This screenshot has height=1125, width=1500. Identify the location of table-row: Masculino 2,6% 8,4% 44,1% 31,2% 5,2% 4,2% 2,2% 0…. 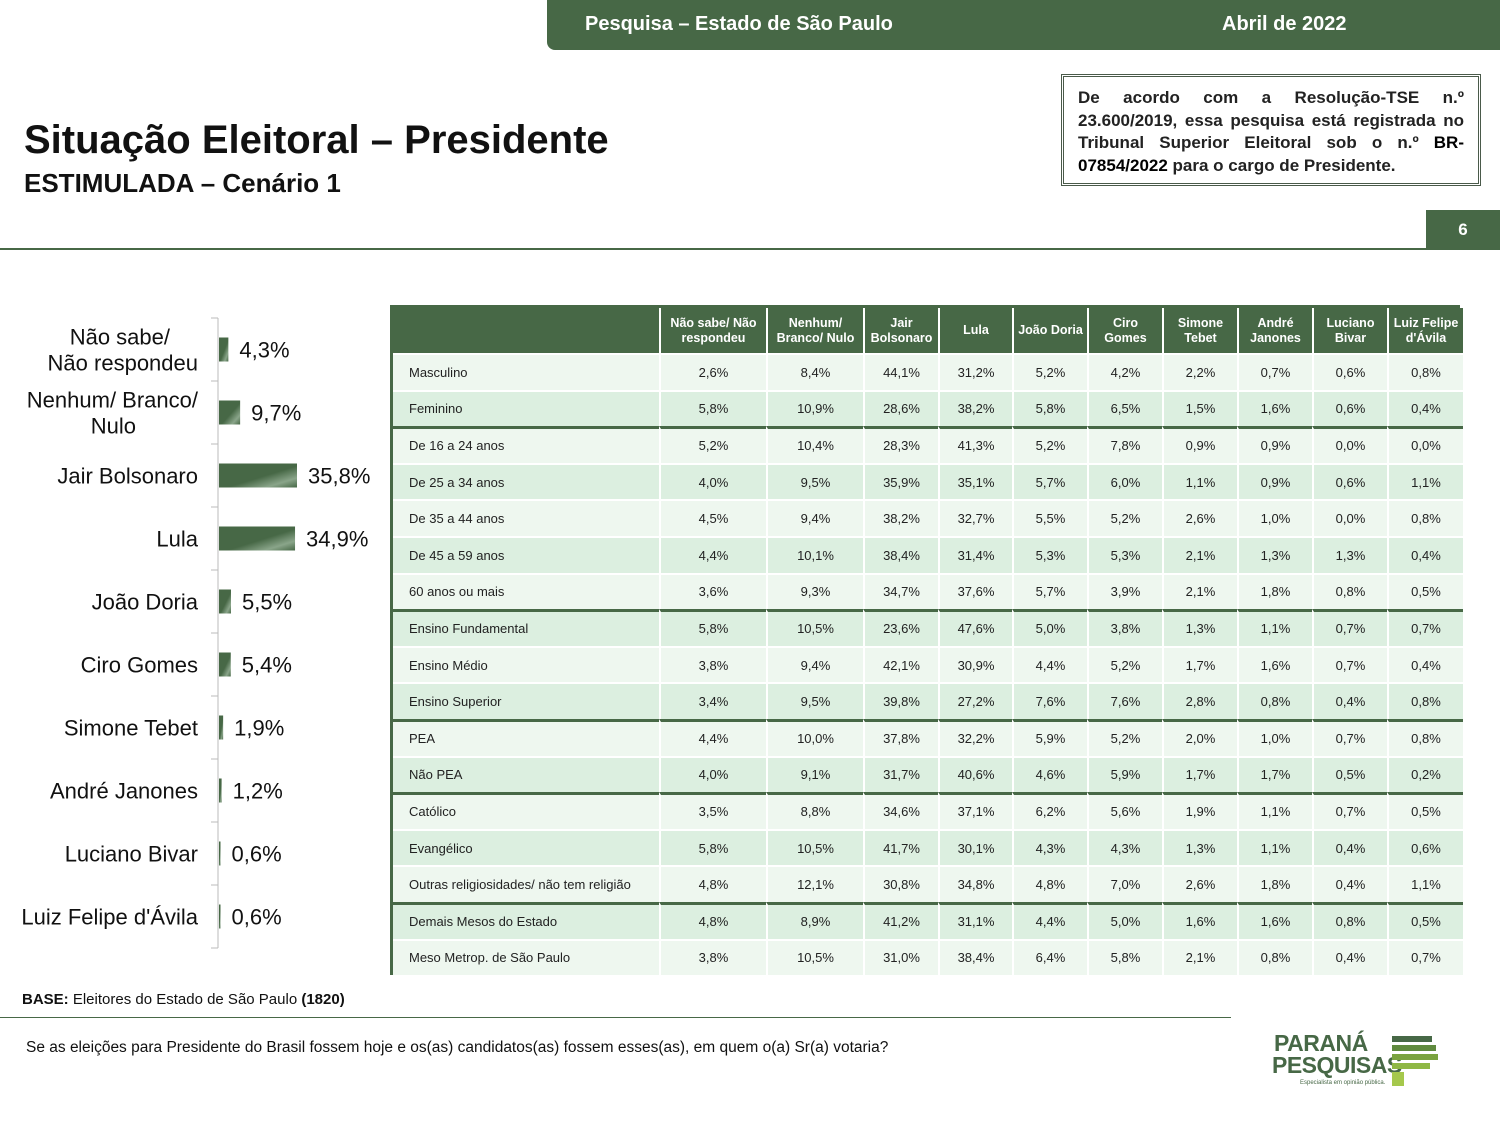
(928, 371).